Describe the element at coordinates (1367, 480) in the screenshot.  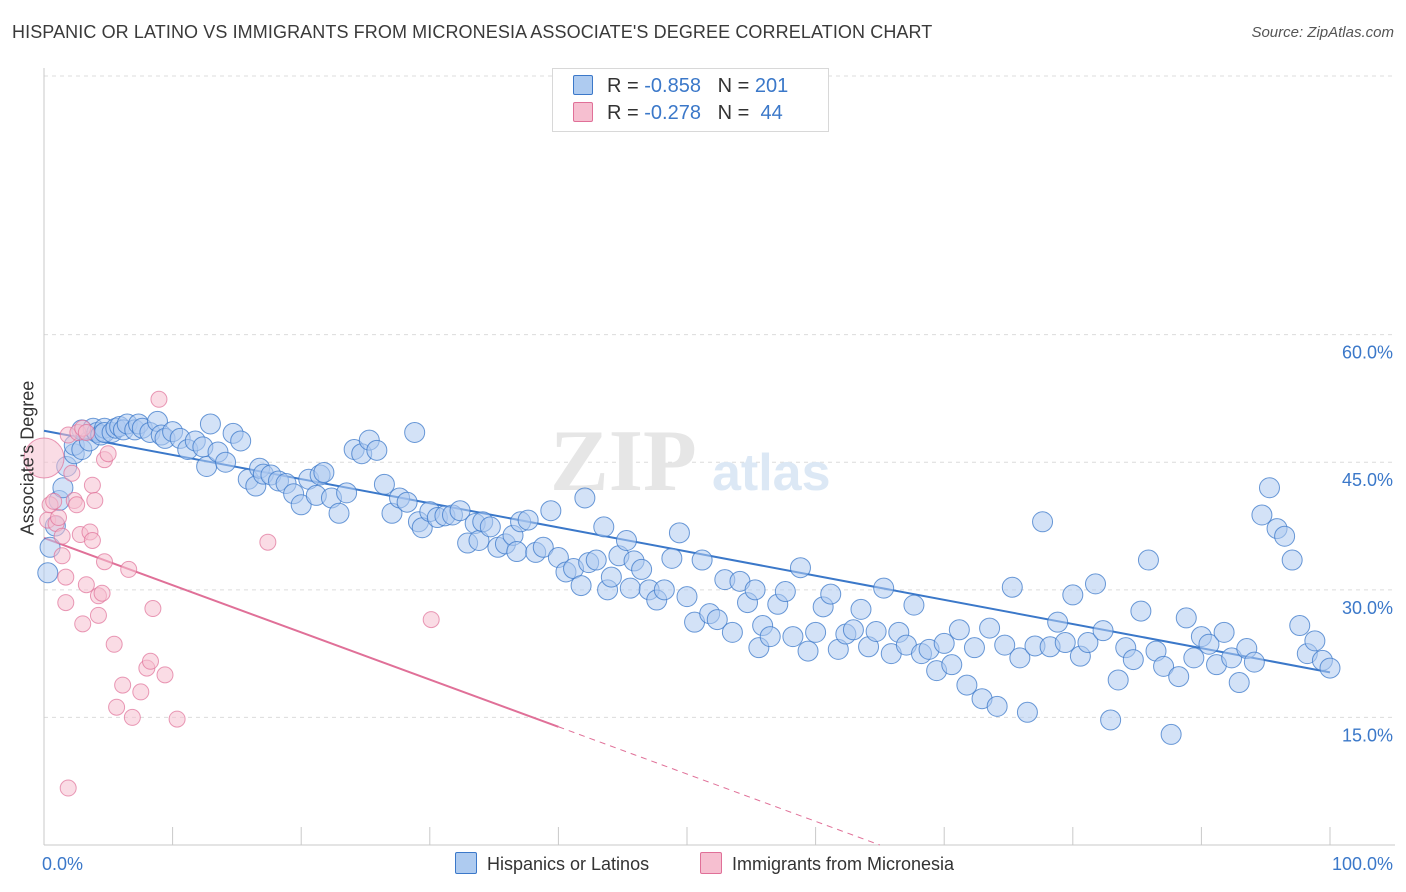
I see `y-tick-label: 45.0%` at that location.